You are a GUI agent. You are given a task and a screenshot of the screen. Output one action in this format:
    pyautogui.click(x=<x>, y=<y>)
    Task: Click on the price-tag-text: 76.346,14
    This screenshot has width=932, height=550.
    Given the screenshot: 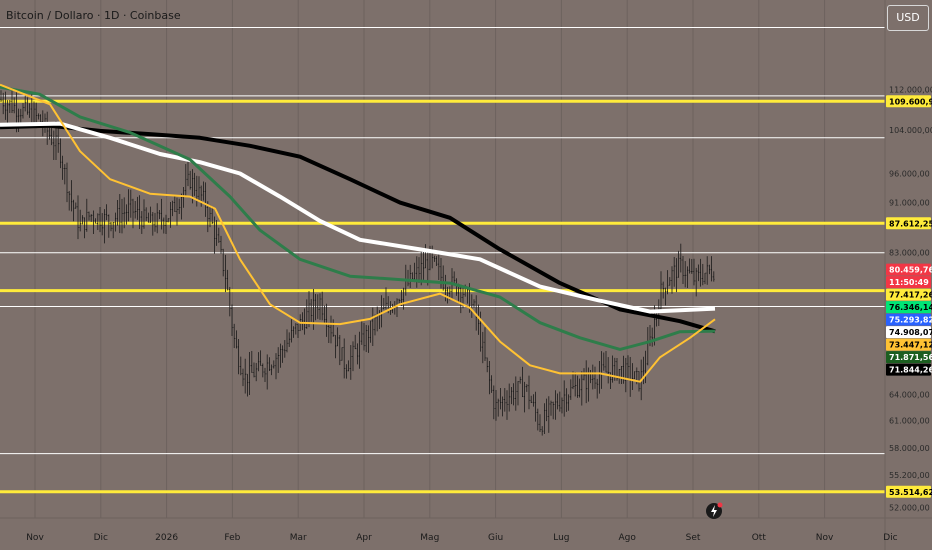 What is the action you would take?
    pyautogui.click(x=910, y=307)
    